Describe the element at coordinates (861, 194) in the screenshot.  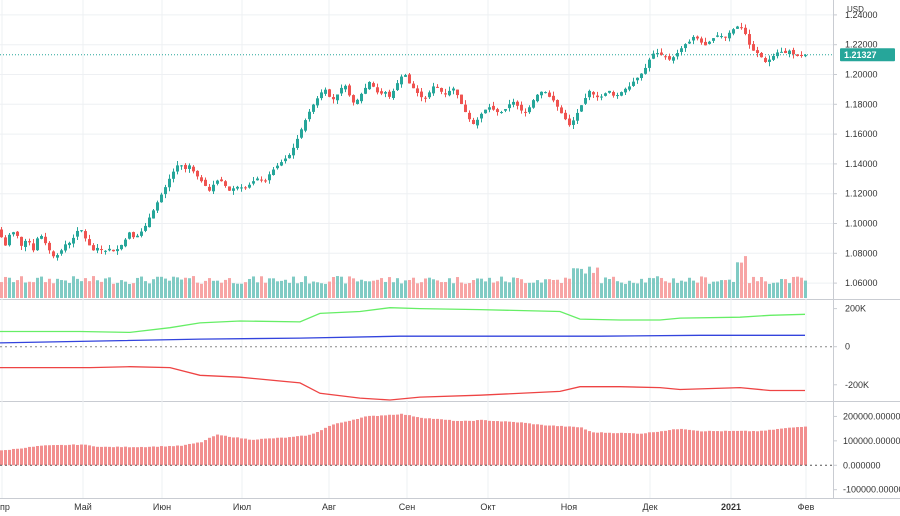
I see `y-tick-label: 1.12000` at that location.